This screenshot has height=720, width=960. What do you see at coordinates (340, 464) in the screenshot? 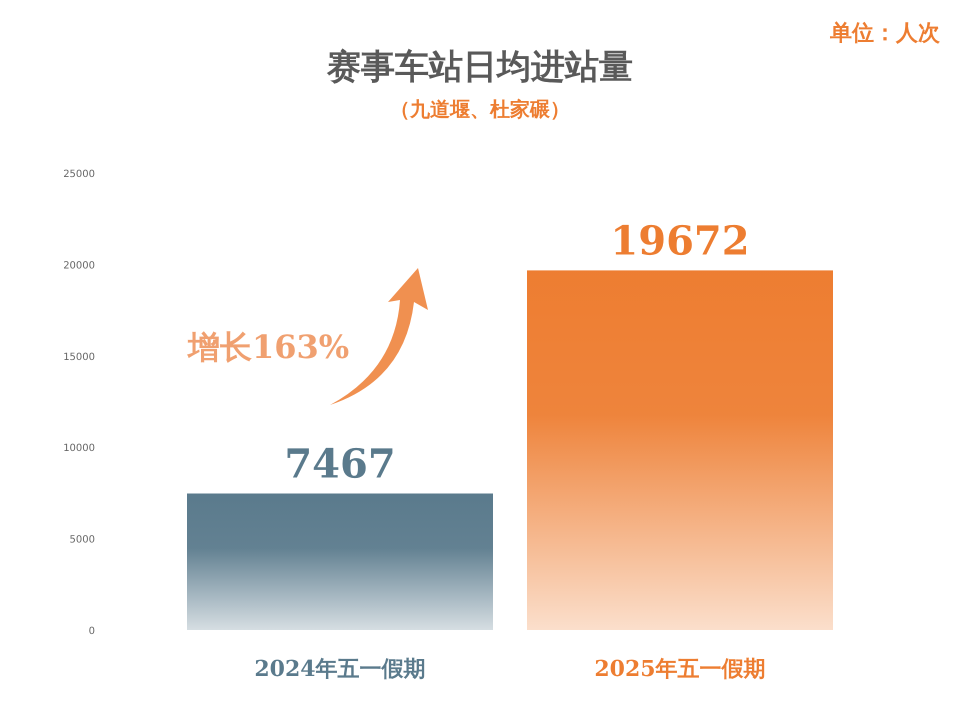
I see `data-label: 7467` at bounding box center [340, 464].